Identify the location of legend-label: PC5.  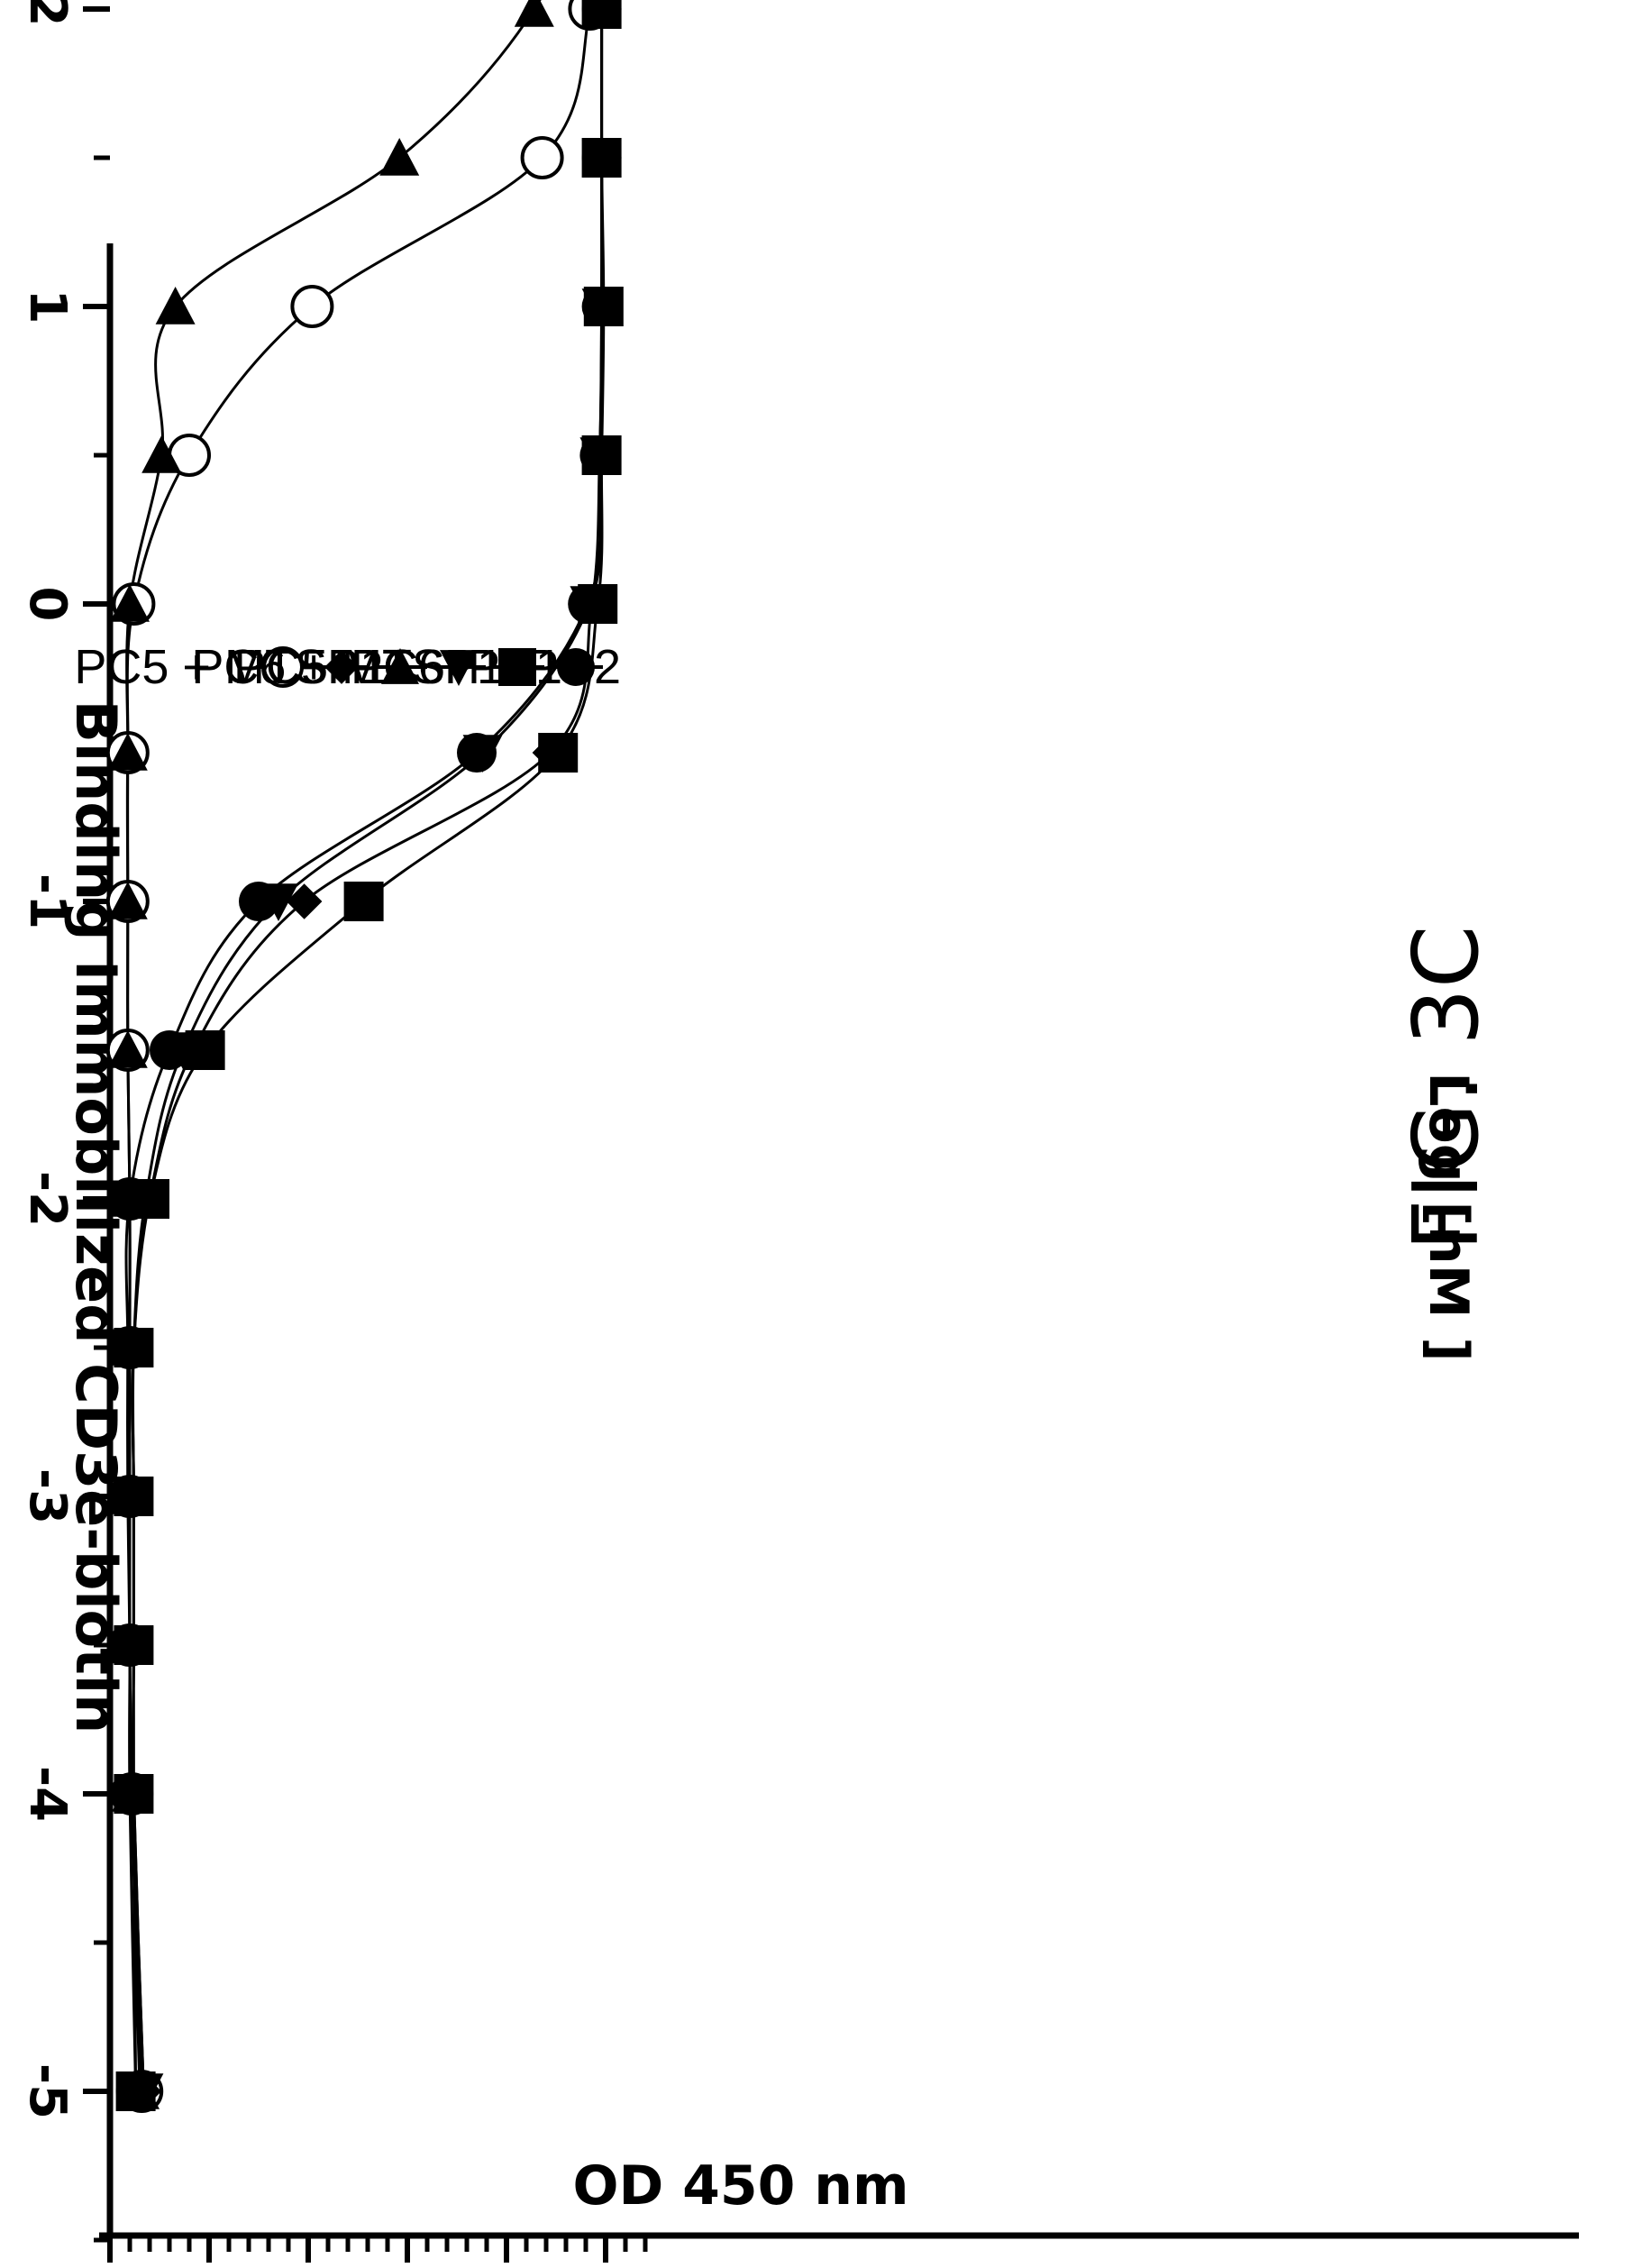
(281, 667).